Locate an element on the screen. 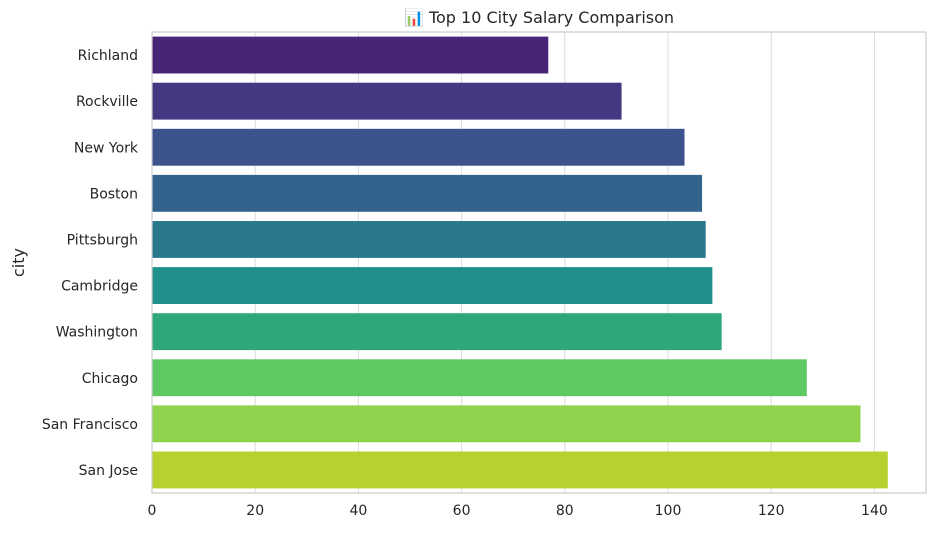 The image size is (936, 536). x-tick-label: 120 is located at coordinates (771, 511).